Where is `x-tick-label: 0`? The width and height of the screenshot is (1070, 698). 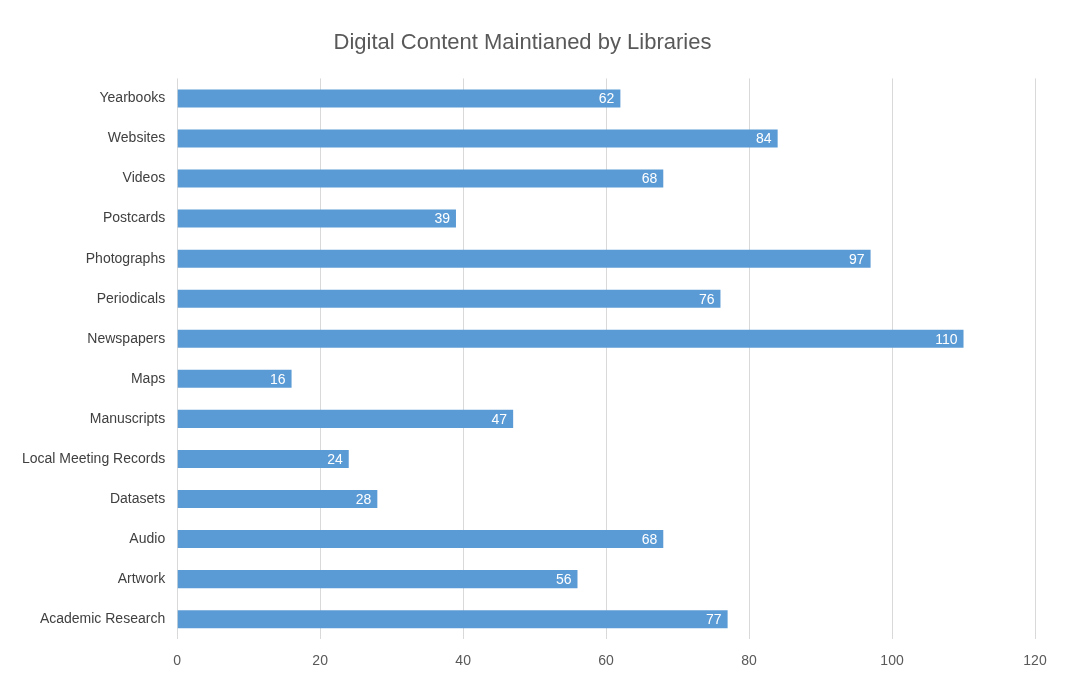 x-tick-label: 0 is located at coordinates (177, 660).